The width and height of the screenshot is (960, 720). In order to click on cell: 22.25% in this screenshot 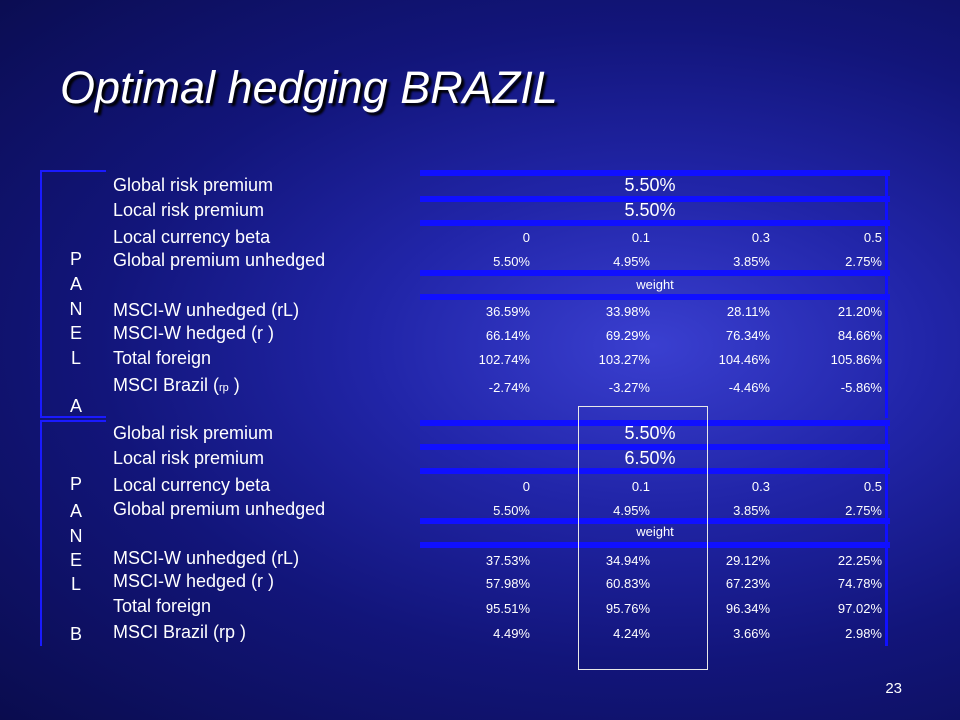, I will do `click(859, 560)`.